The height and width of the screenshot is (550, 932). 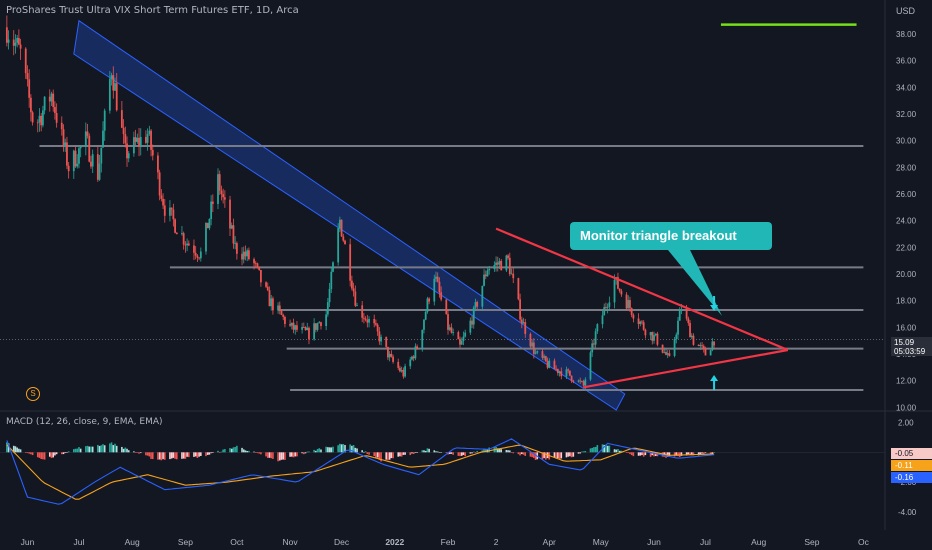 What do you see at coordinates (906, 87) in the screenshot?
I see `y-tick-label: 34.00` at bounding box center [906, 87].